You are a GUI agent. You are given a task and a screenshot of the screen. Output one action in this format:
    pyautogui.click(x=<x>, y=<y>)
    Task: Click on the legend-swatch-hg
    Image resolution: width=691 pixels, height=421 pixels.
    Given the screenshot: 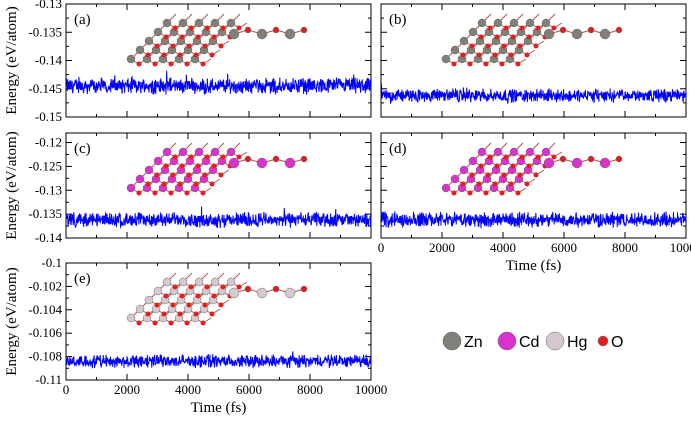 What is the action you would take?
    pyautogui.click(x=555, y=341)
    